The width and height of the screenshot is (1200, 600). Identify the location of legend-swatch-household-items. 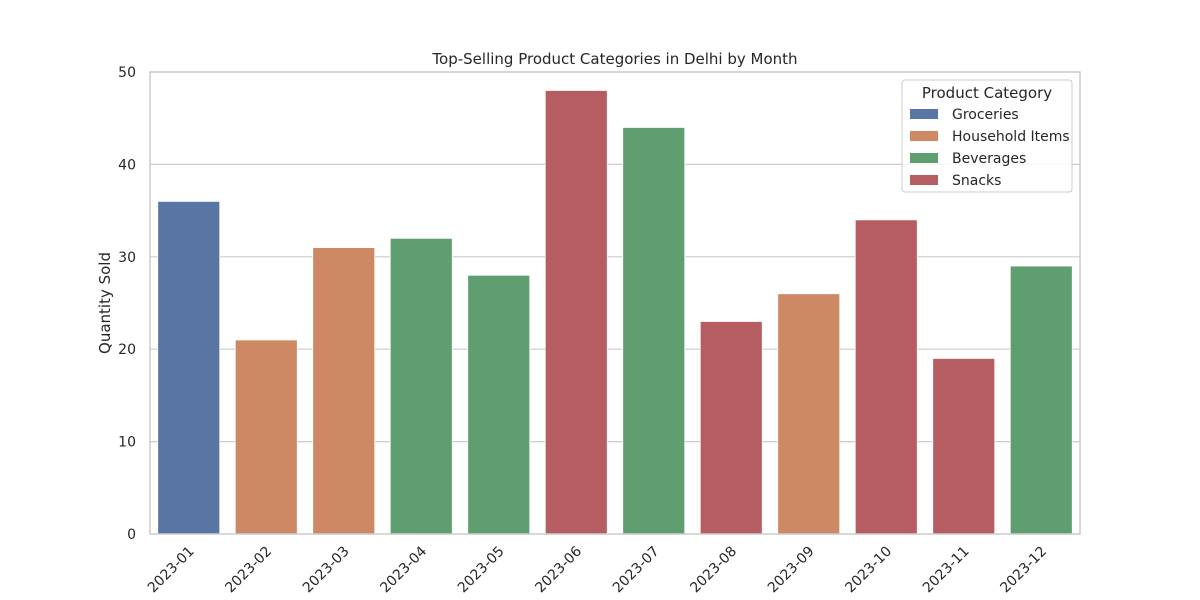
(924, 136).